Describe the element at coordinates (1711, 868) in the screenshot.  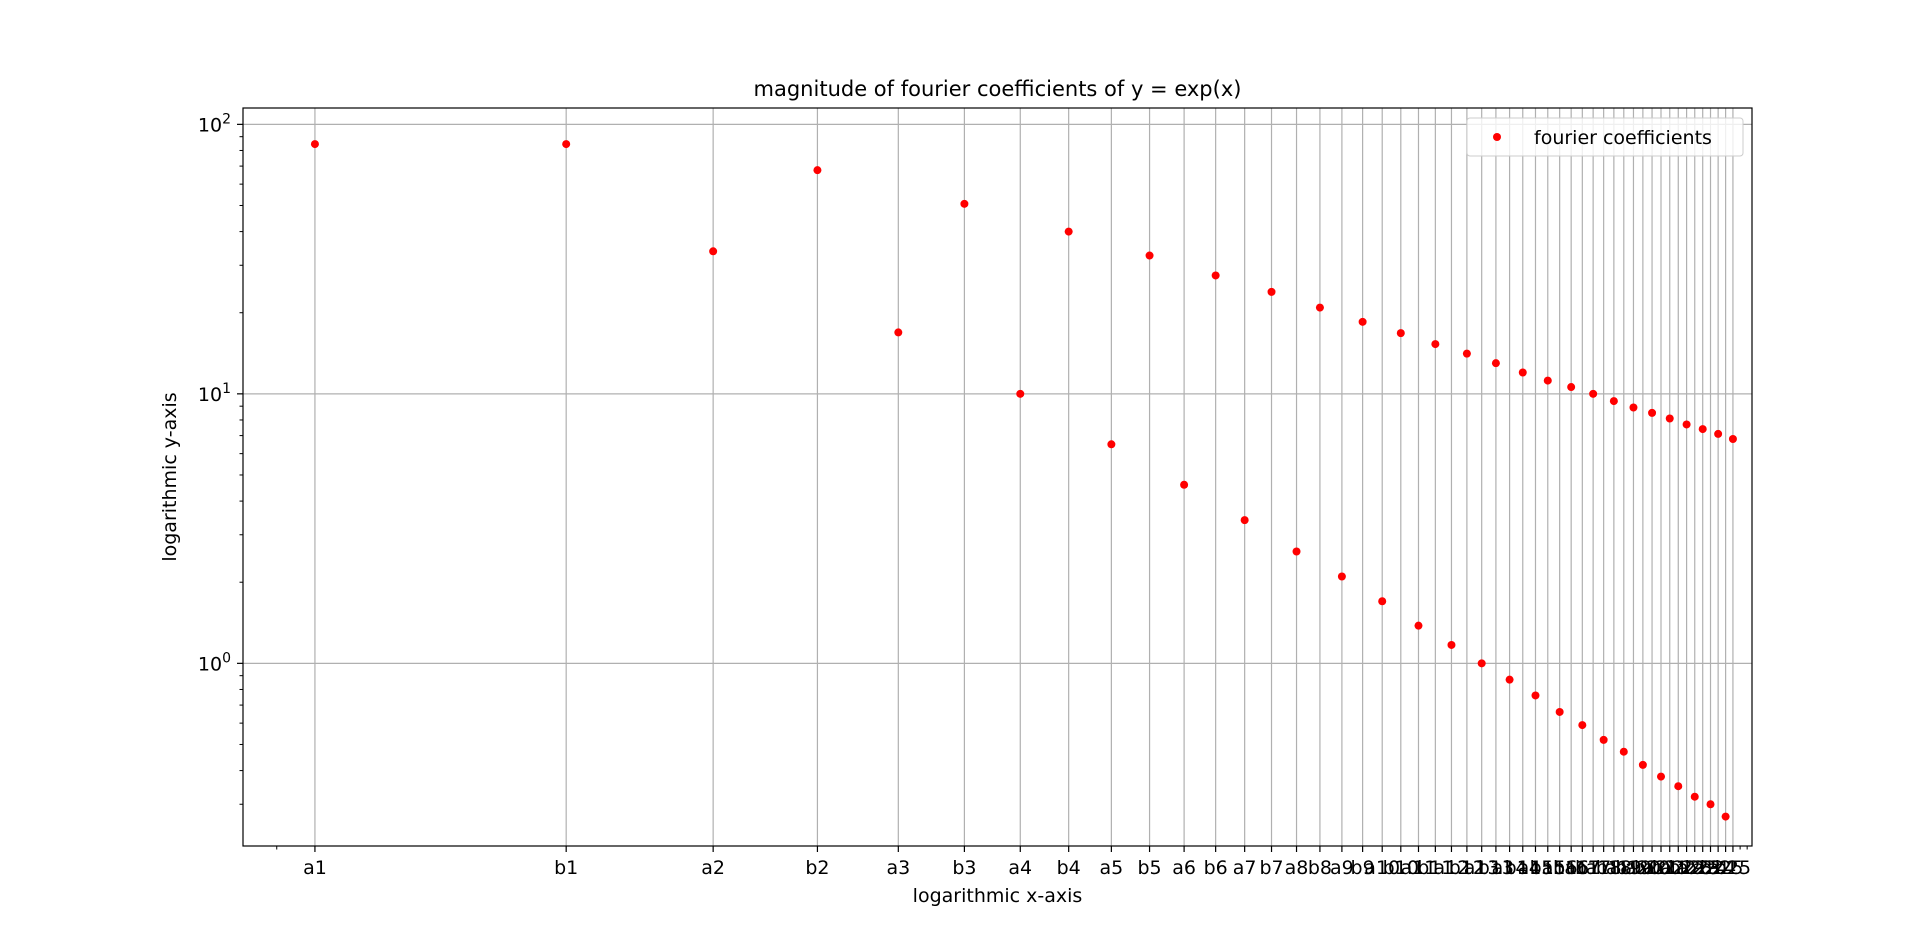
I see `x-tick-label: a24` at that location.